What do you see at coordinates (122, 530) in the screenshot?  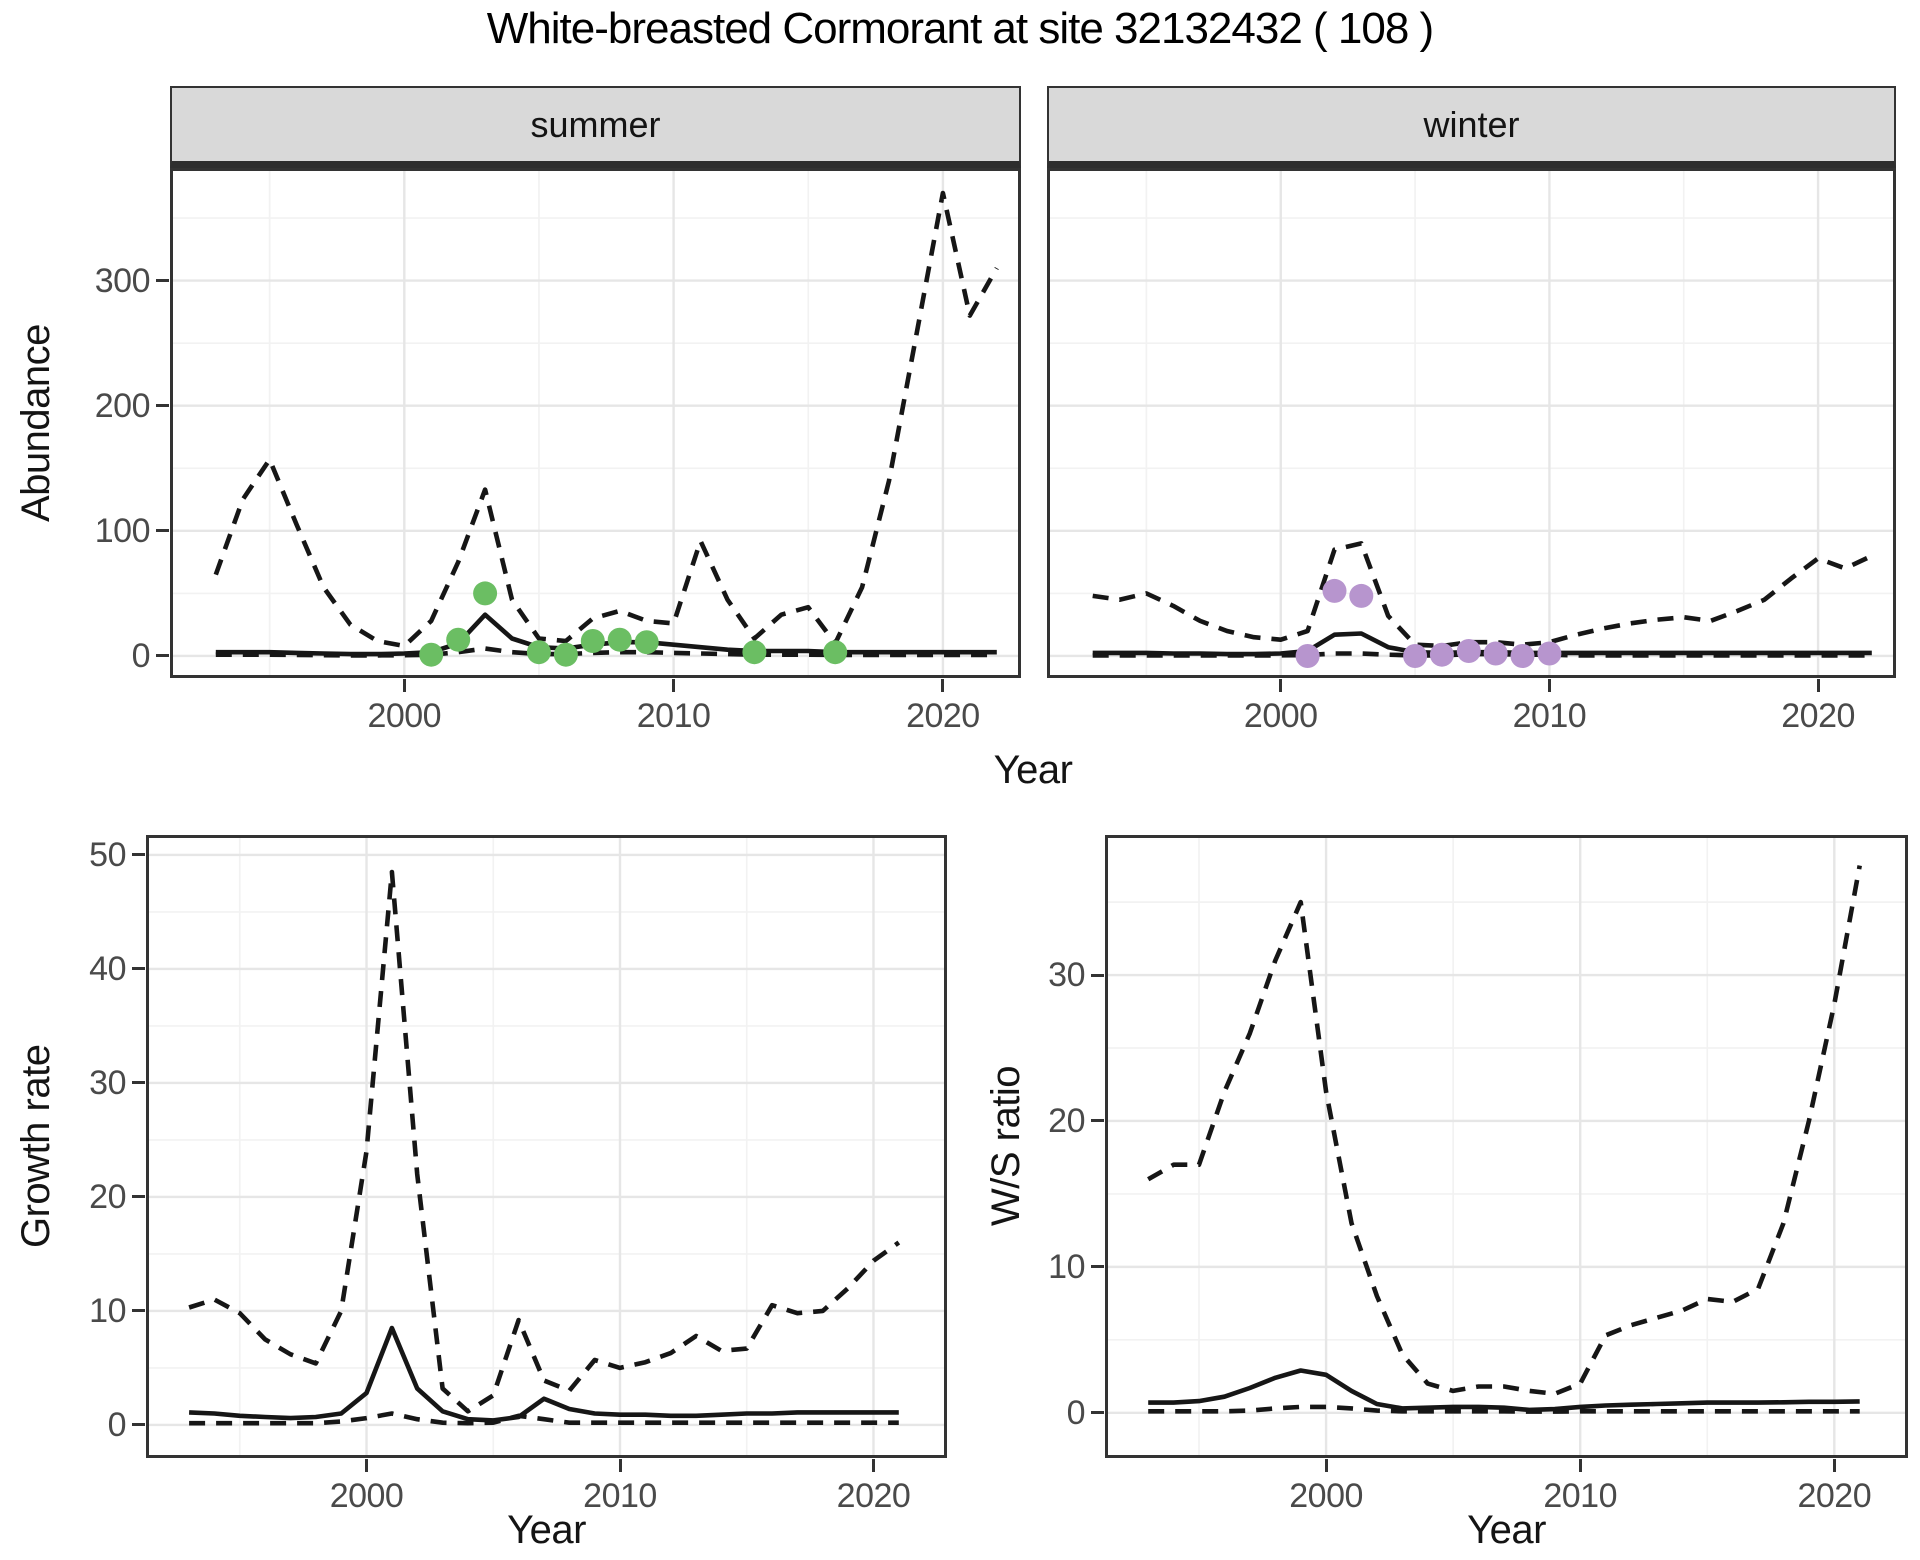 I see `y-tick-label: 100` at bounding box center [122, 530].